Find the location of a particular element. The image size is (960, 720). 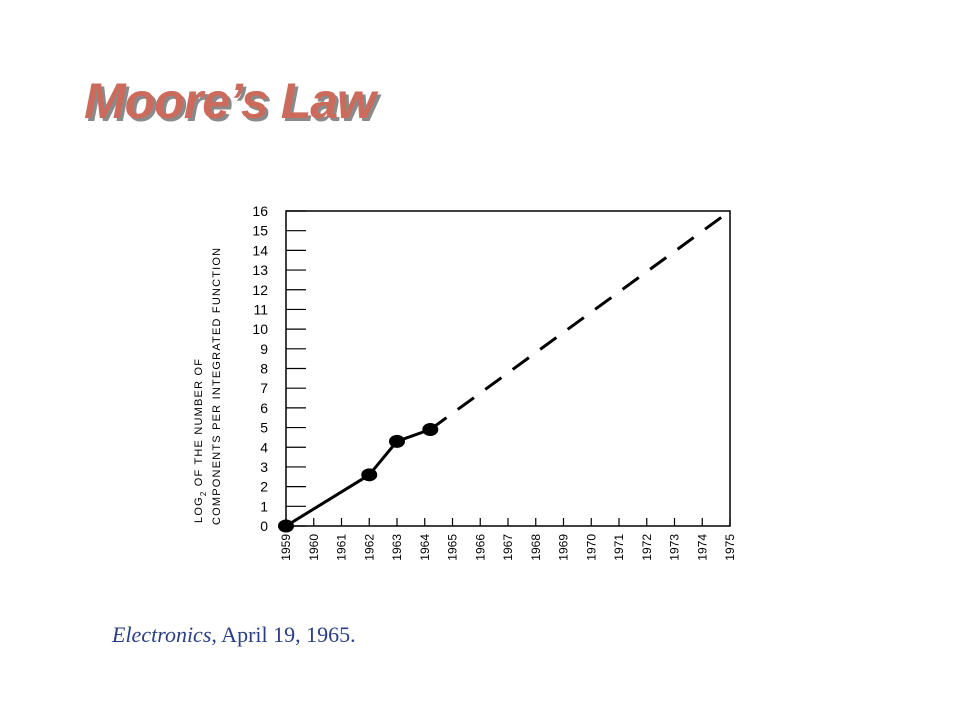

y-tick-label: 15 is located at coordinates (260, 231).